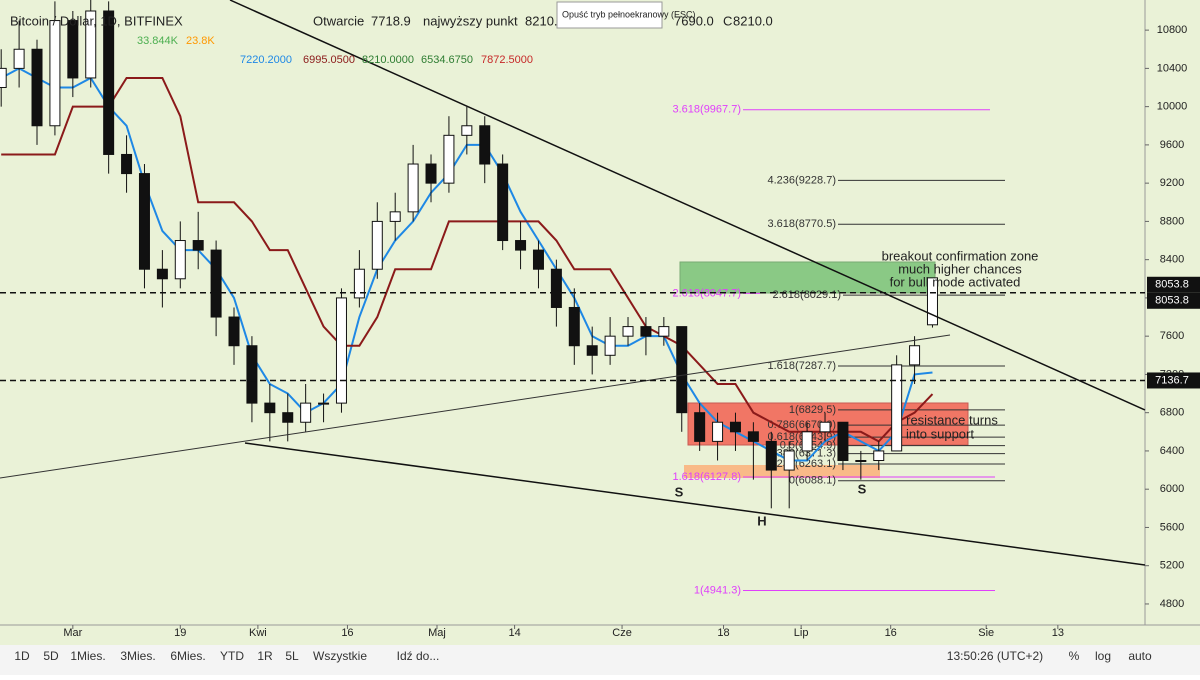 The image size is (1200, 680). I want to click on price-label: 7136.7, so click(1172, 380).